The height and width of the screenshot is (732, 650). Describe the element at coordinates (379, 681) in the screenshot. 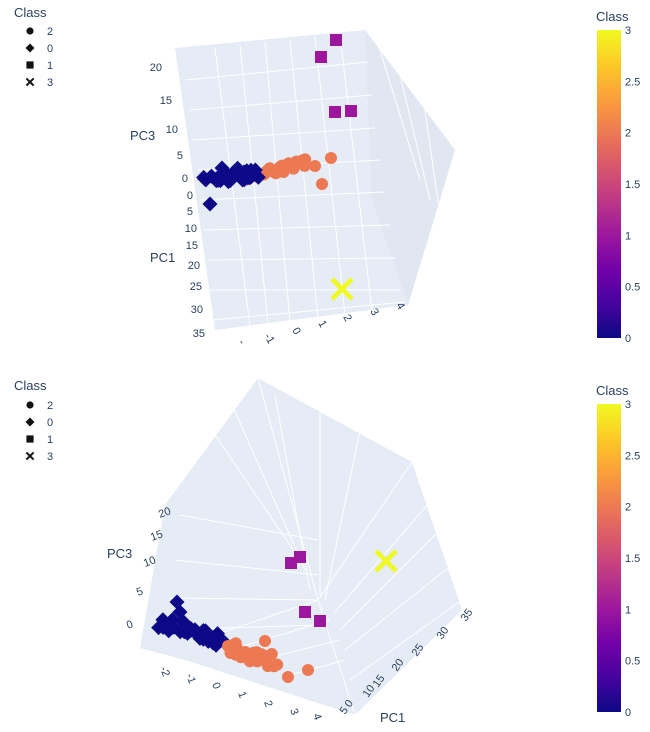

I see `bottom-pc1-tick: 15` at that location.